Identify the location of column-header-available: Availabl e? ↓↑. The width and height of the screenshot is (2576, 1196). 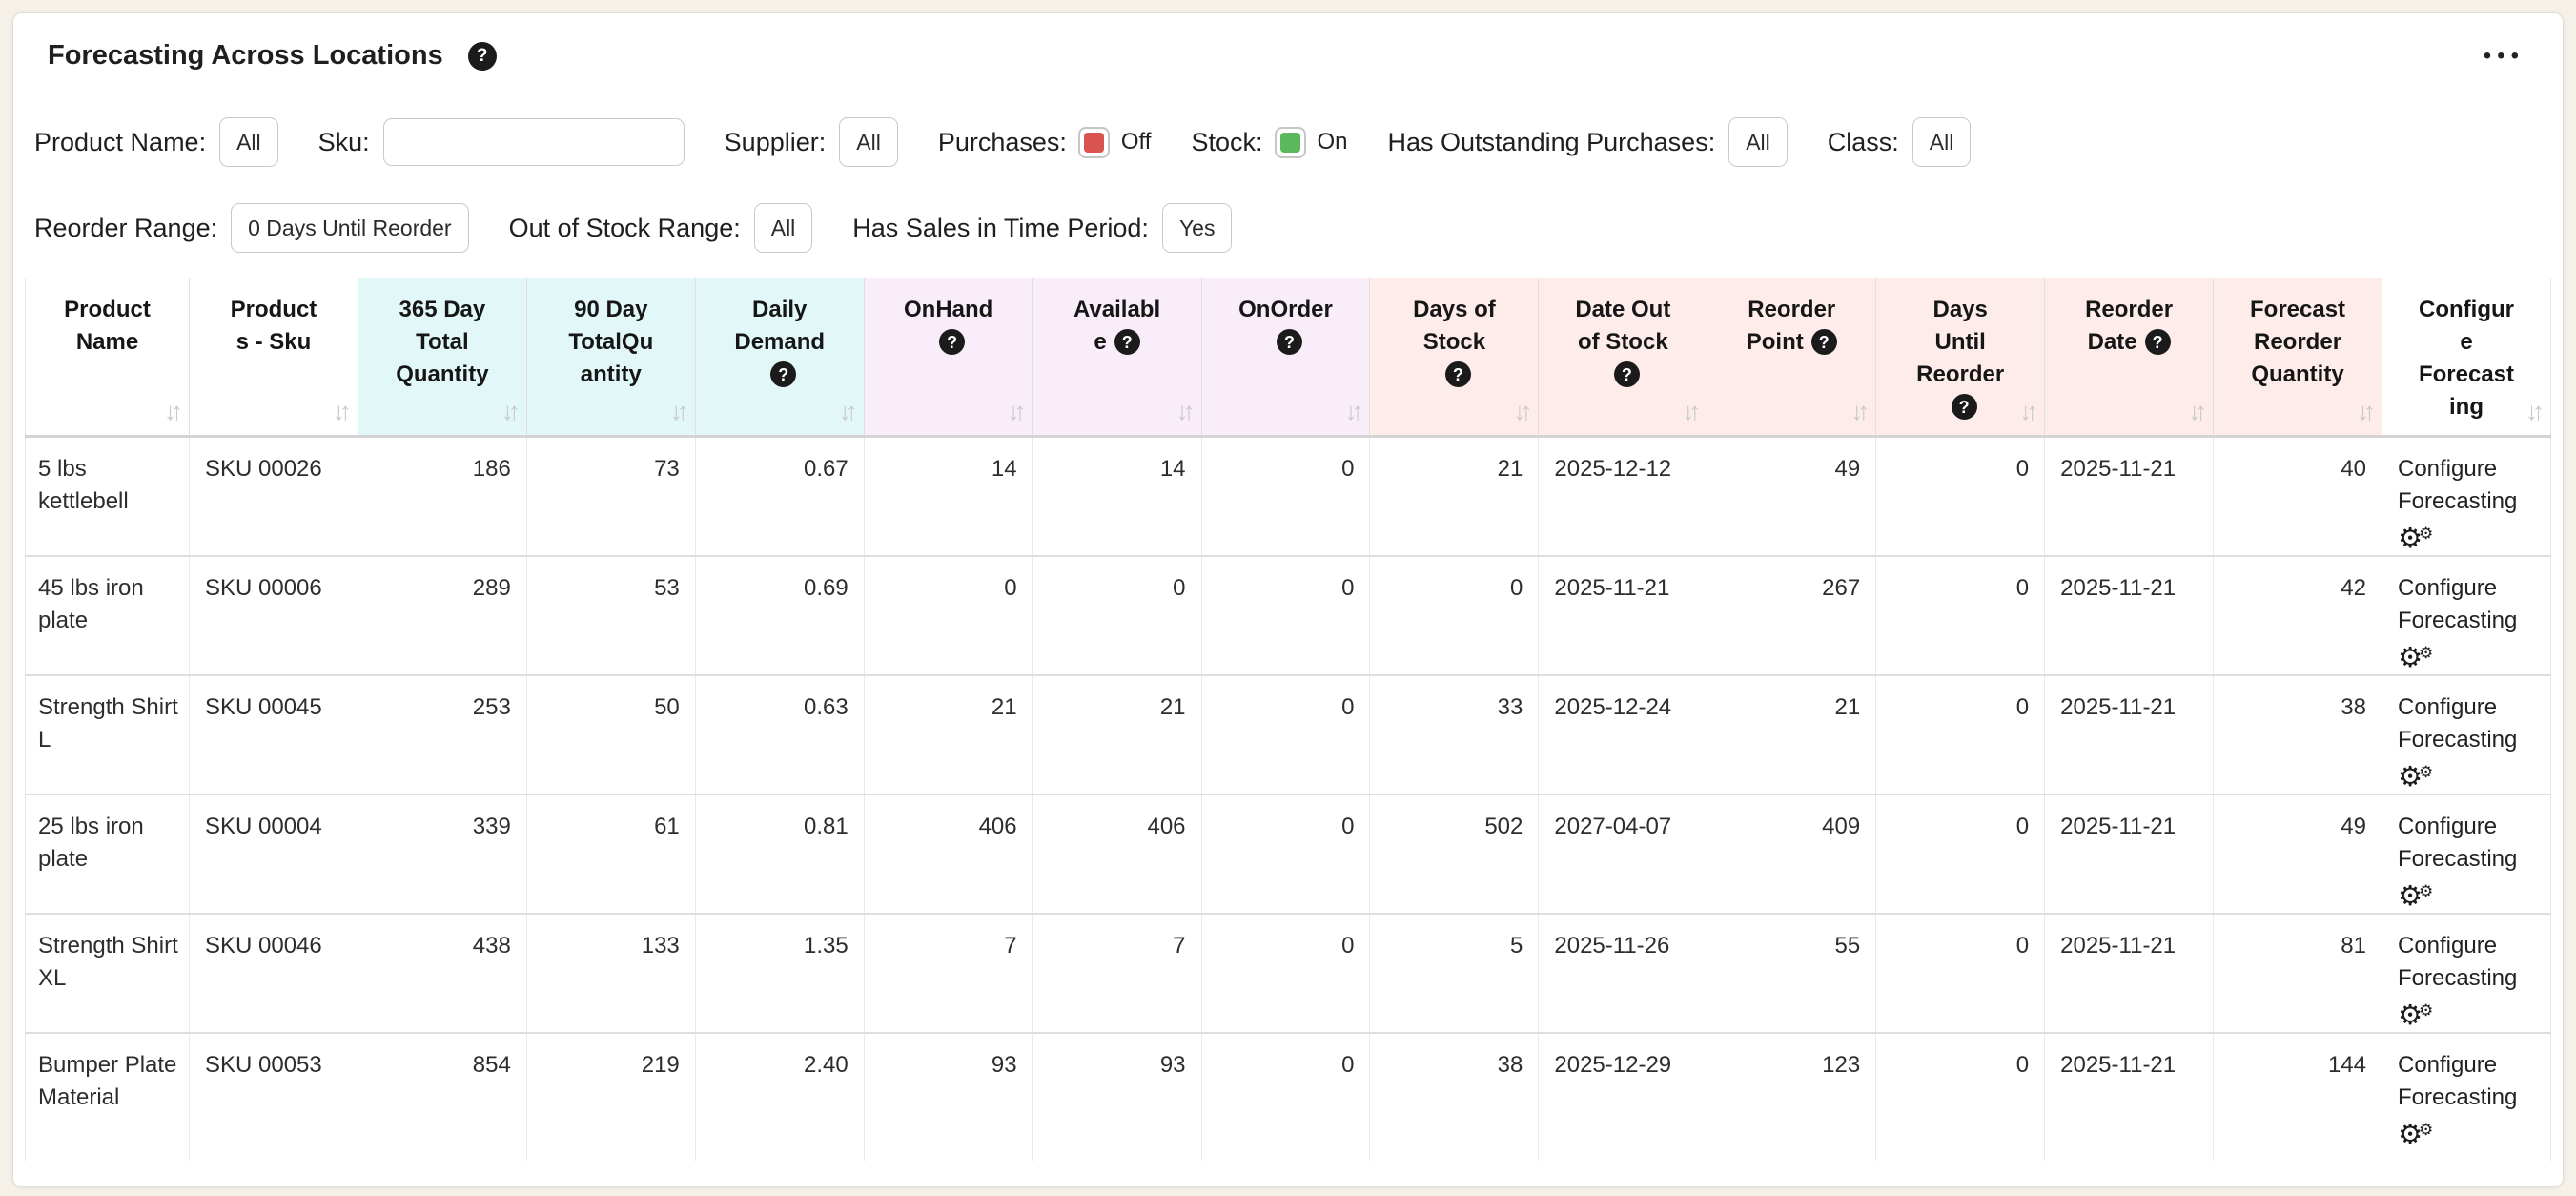
(1117, 358).